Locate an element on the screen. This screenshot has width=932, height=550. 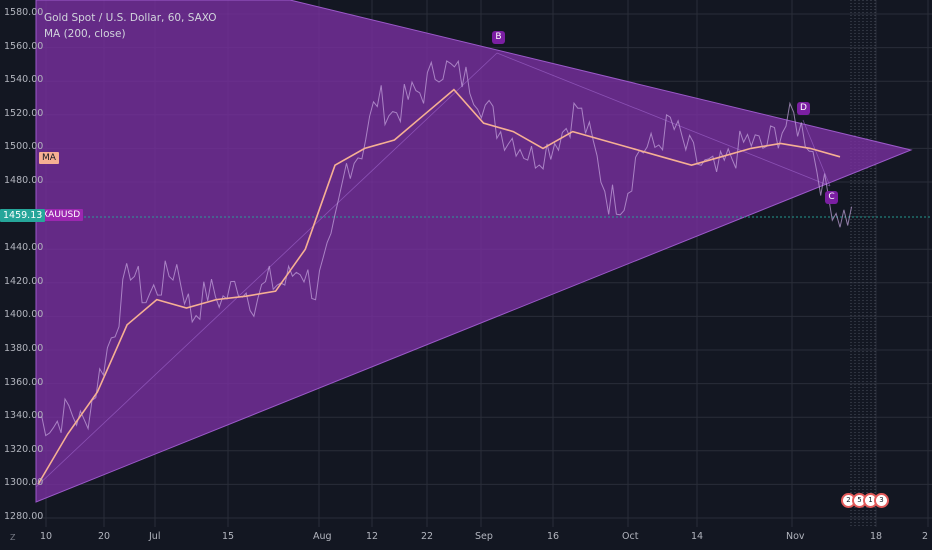
price-axis-label: 1320.00 is located at coordinates (24, 449).